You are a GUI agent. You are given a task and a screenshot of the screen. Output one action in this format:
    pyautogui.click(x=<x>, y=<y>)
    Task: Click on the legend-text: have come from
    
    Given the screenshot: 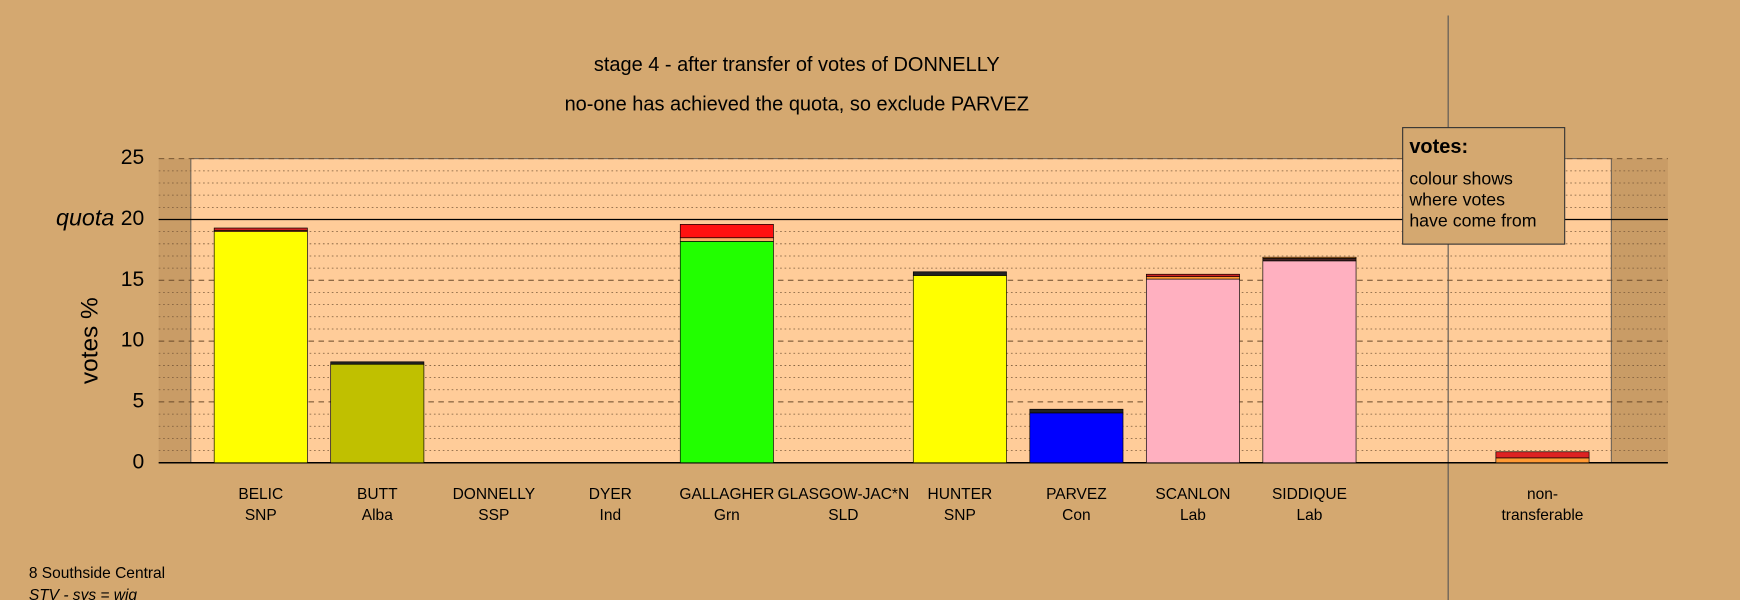 What is the action you would take?
    pyautogui.click(x=1472, y=221)
    